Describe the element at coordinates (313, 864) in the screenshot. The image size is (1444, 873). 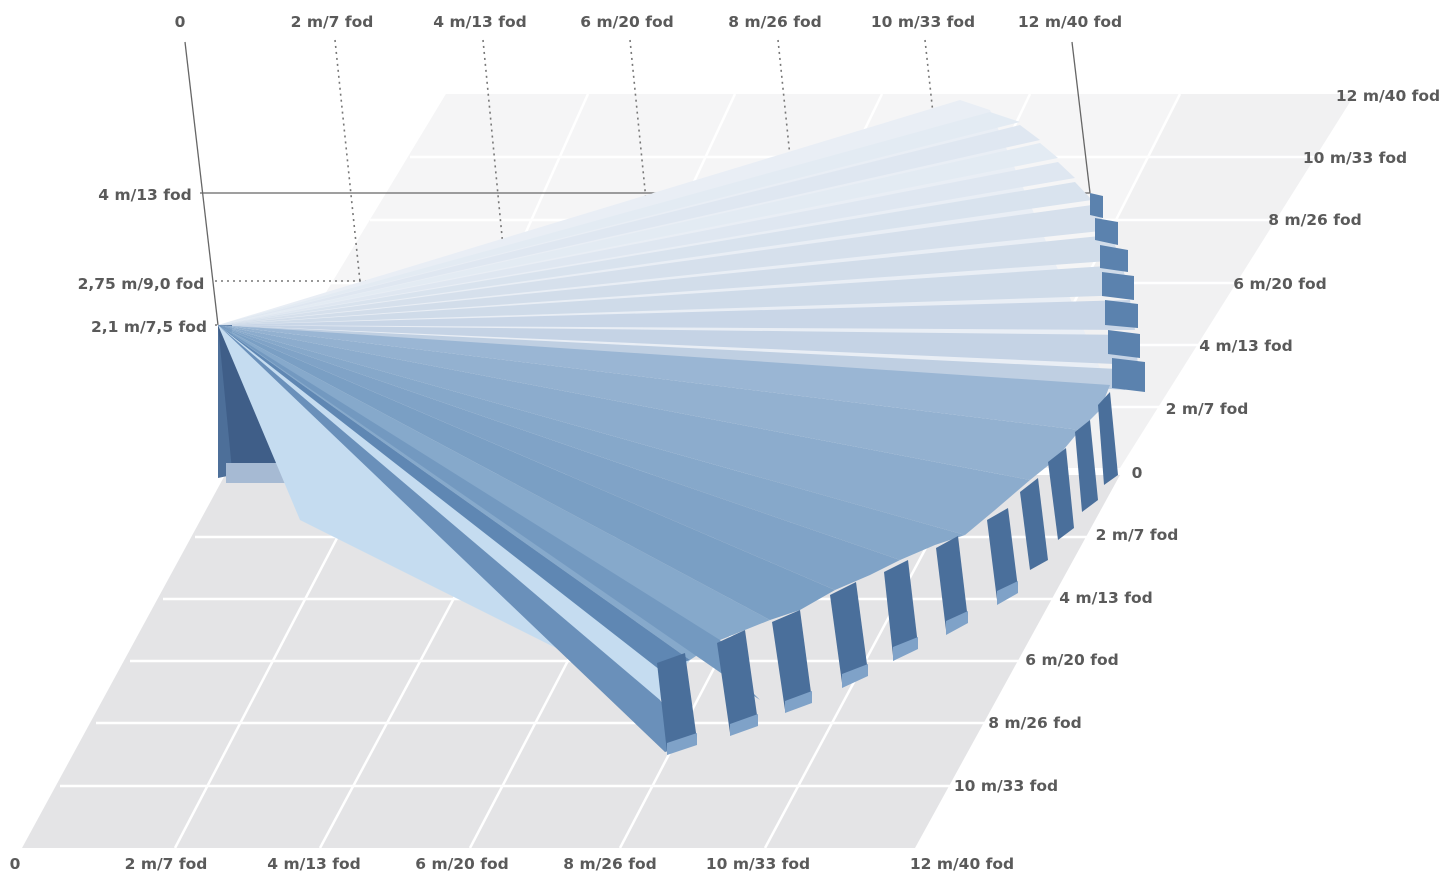
I see `bottom-axis-label: 4 m/13 fod` at that location.